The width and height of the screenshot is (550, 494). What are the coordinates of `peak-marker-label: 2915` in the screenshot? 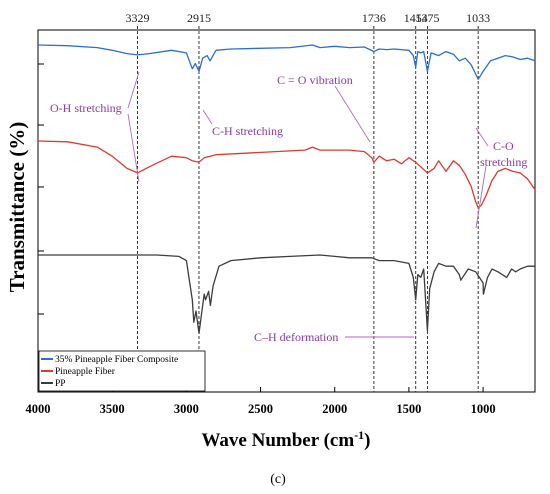 It's located at (199, 18).